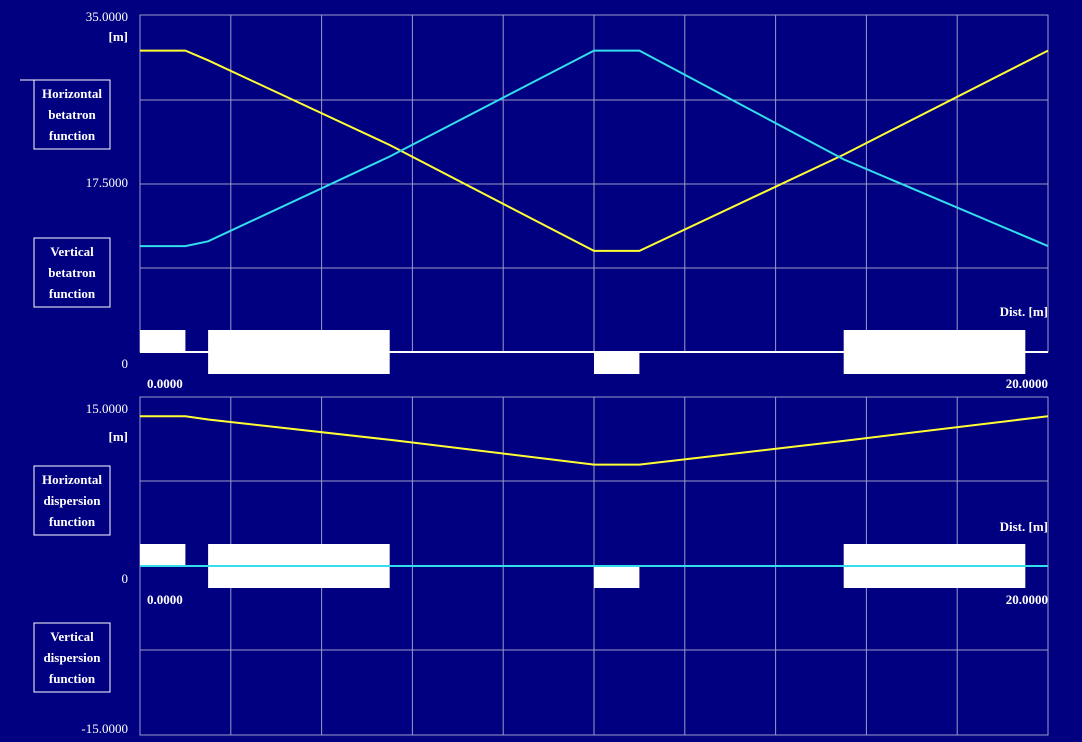 This screenshot has height=742, width=1082. I want to click on p1-ytick-zero: 0, so click(125, 363).